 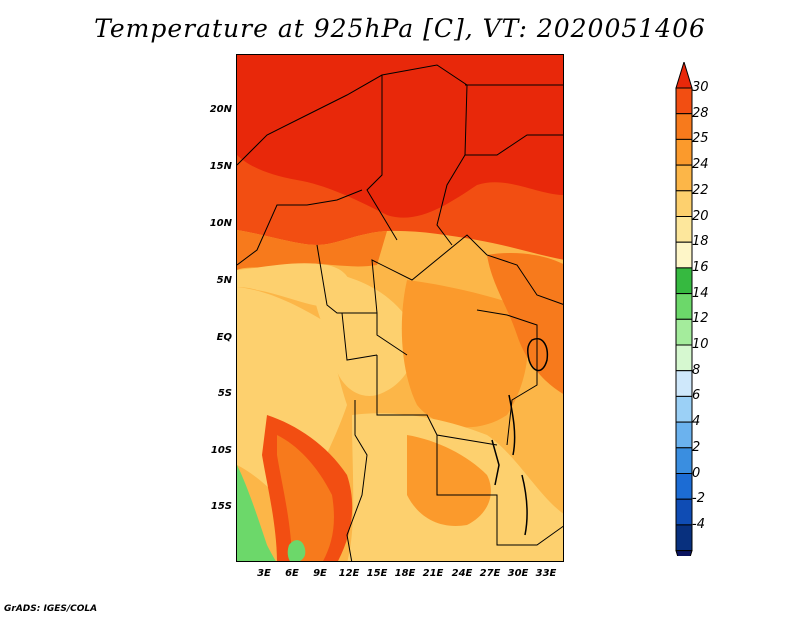 What do you see at coordinates (349, 573) in the screenshot?
I see `x-tick-label: 12E` at bounding box center [349, 573].